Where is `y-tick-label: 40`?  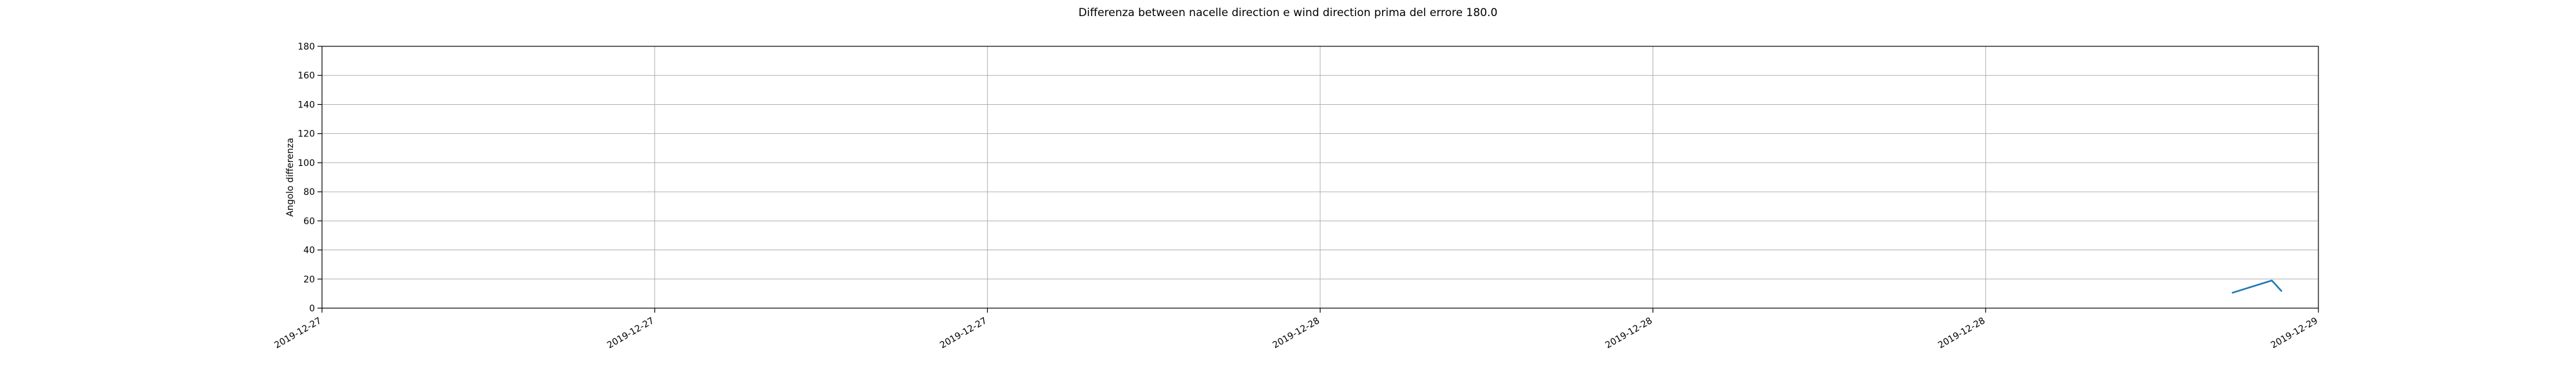 y-tick-label: 40 is located at coordinates (309, 251).